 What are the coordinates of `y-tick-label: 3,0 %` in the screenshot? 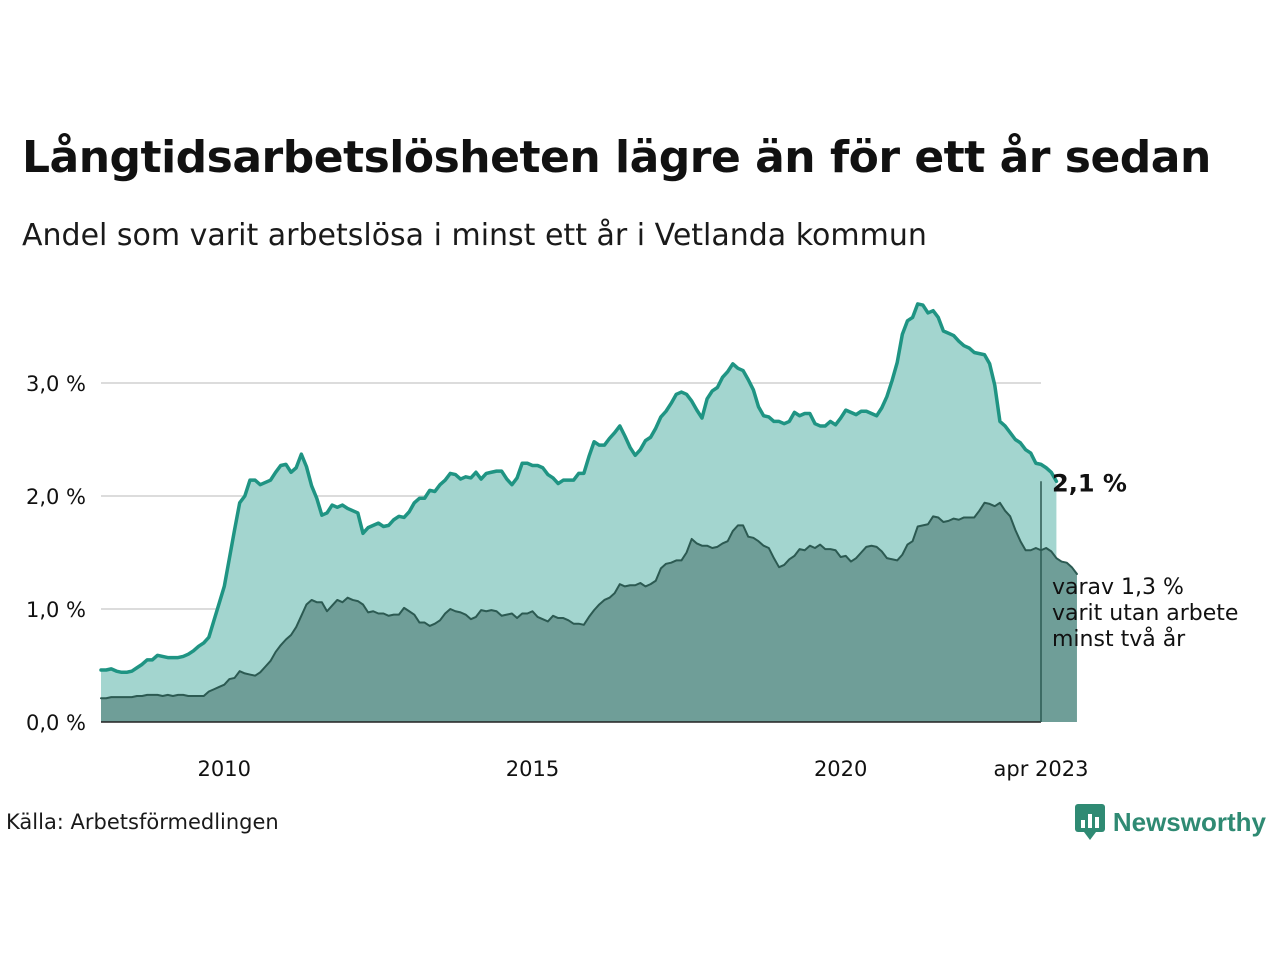 It's located at (56, 384).